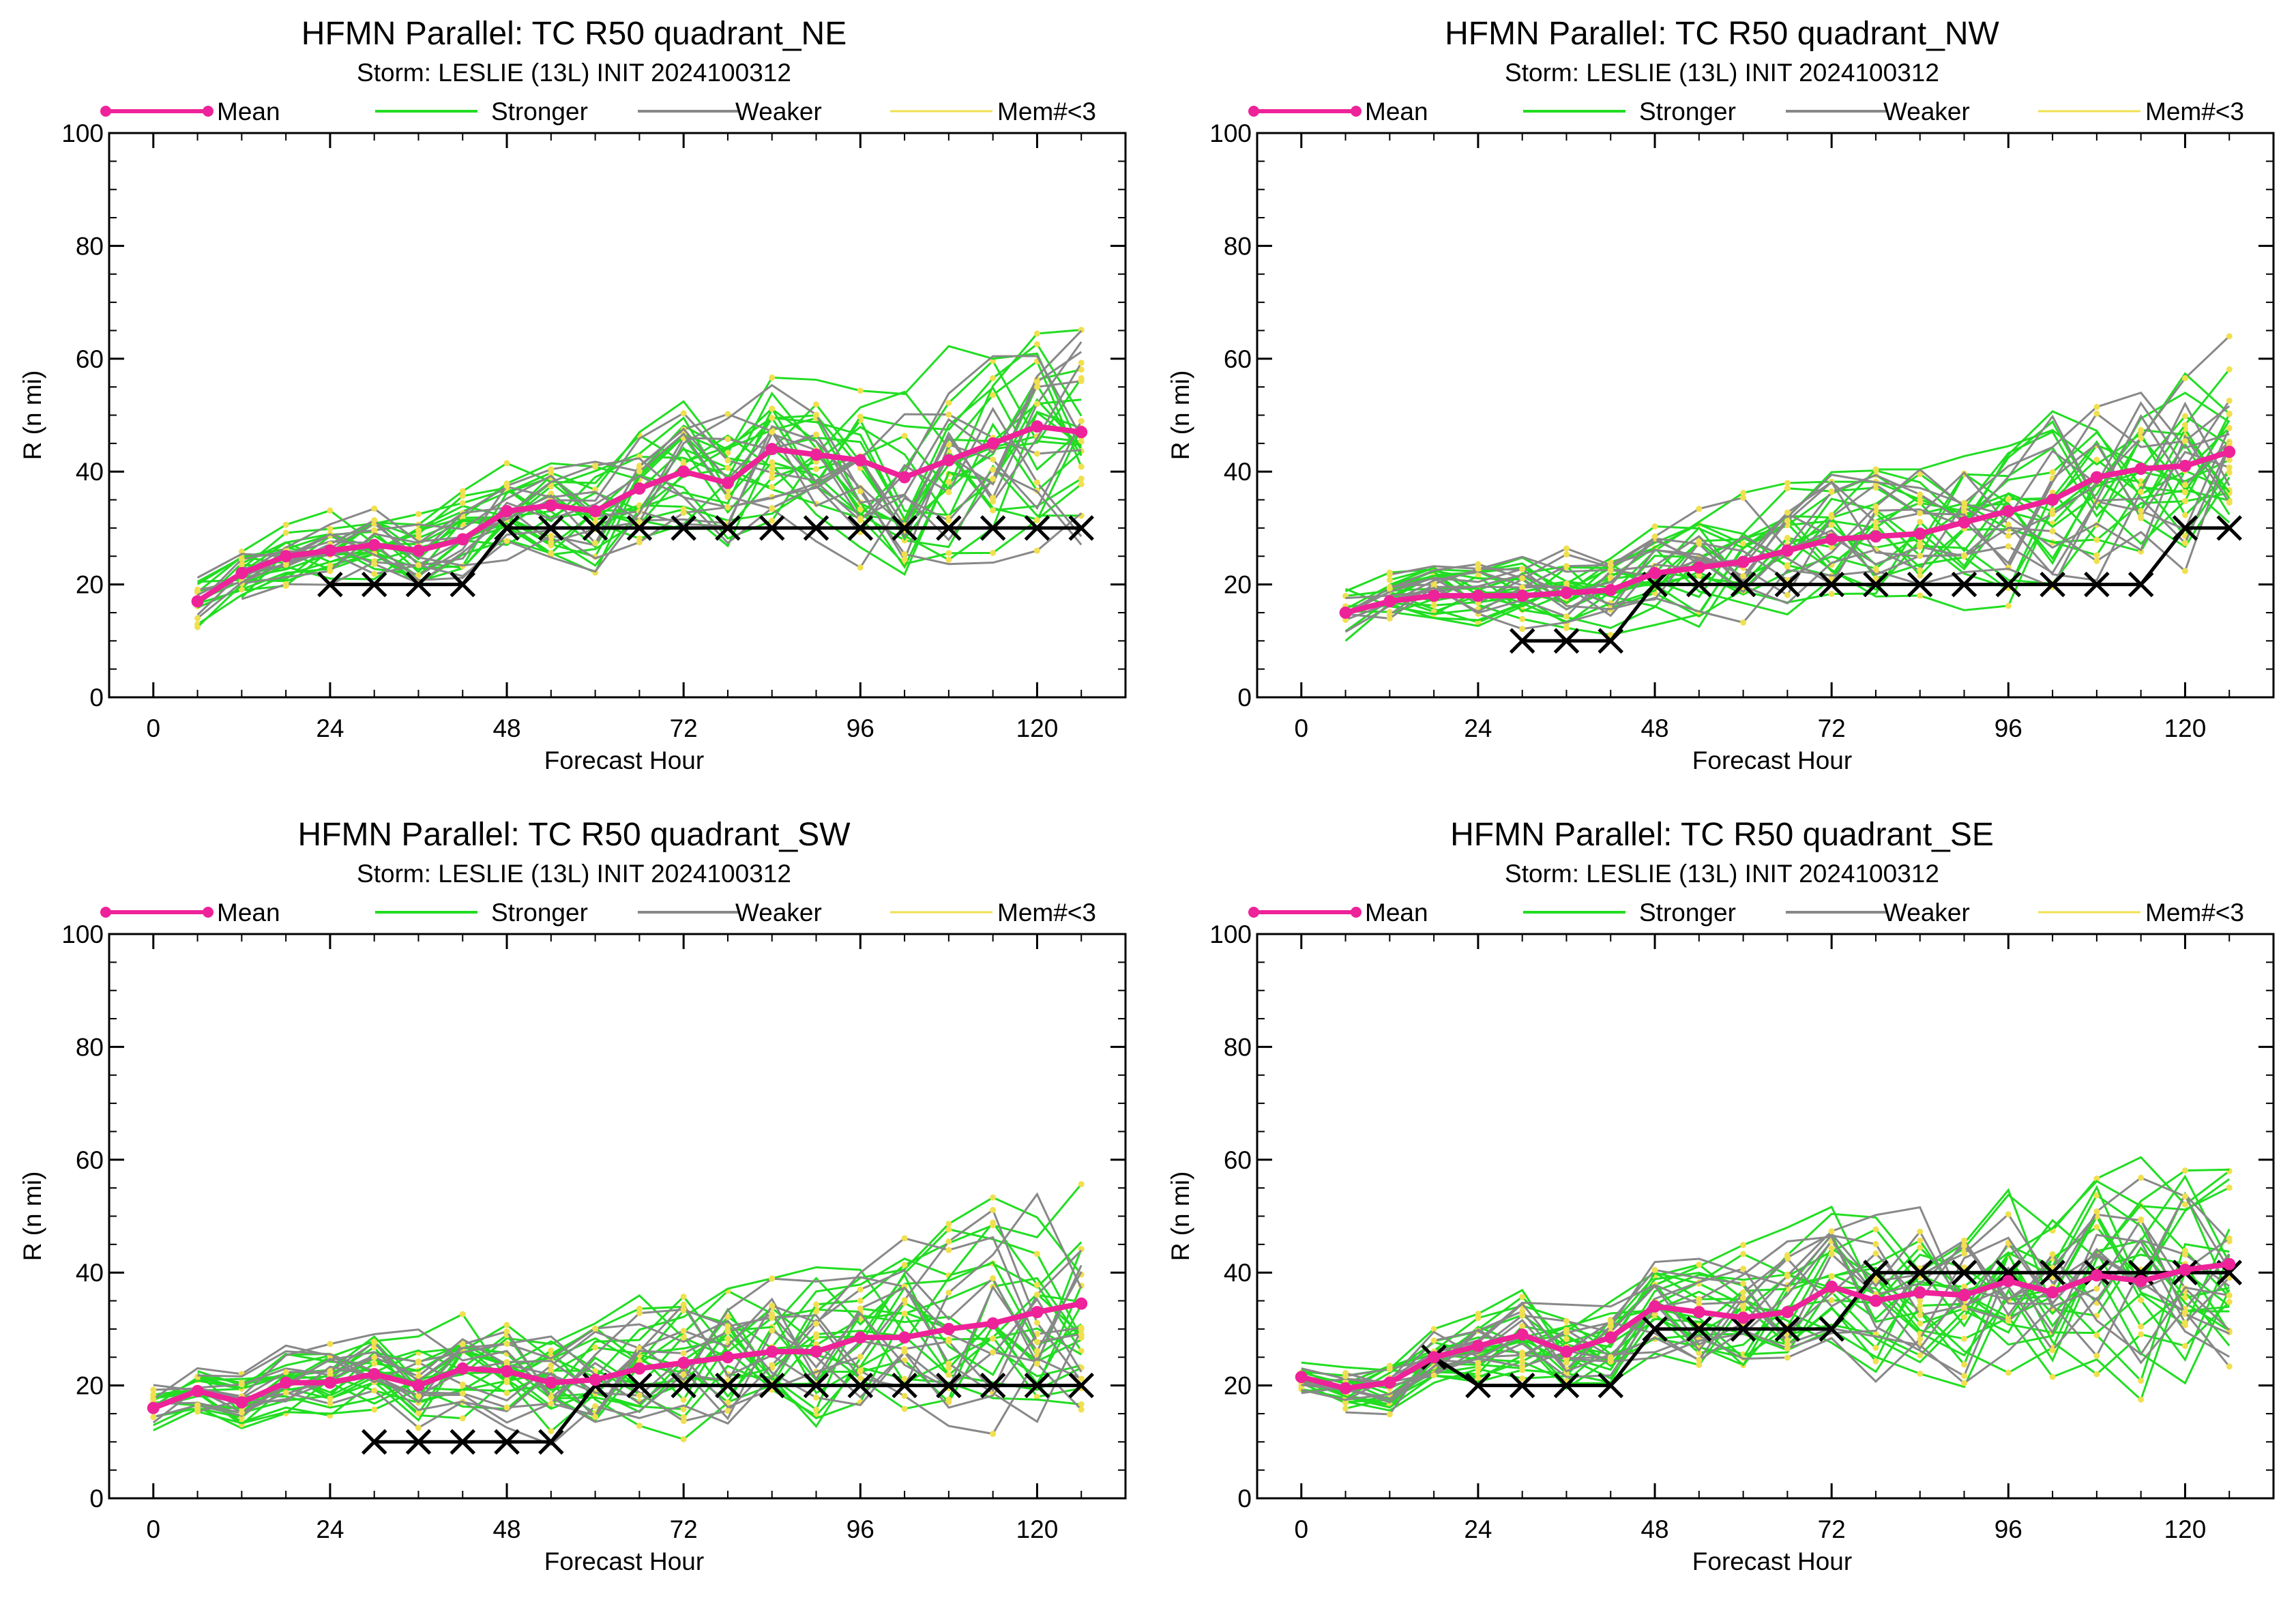 The image size is (2296, 1602). I want to click on legend-stronger-label: Stronger, so click(539, 913).